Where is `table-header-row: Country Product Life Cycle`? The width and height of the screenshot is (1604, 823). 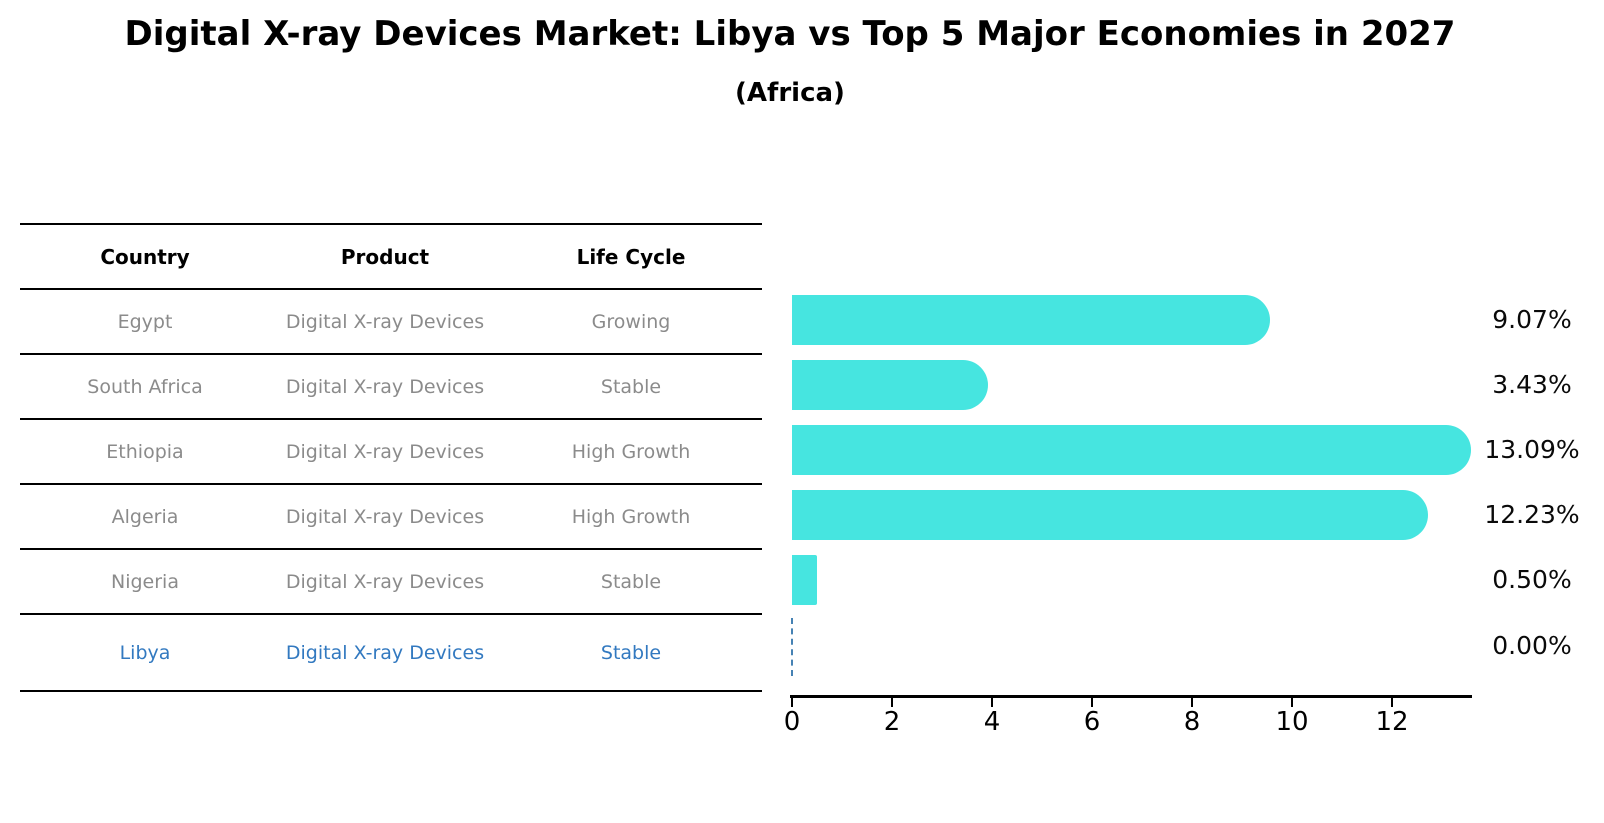
table-header-row: Country Product Life Cycle is located at coordinates (391, 257).